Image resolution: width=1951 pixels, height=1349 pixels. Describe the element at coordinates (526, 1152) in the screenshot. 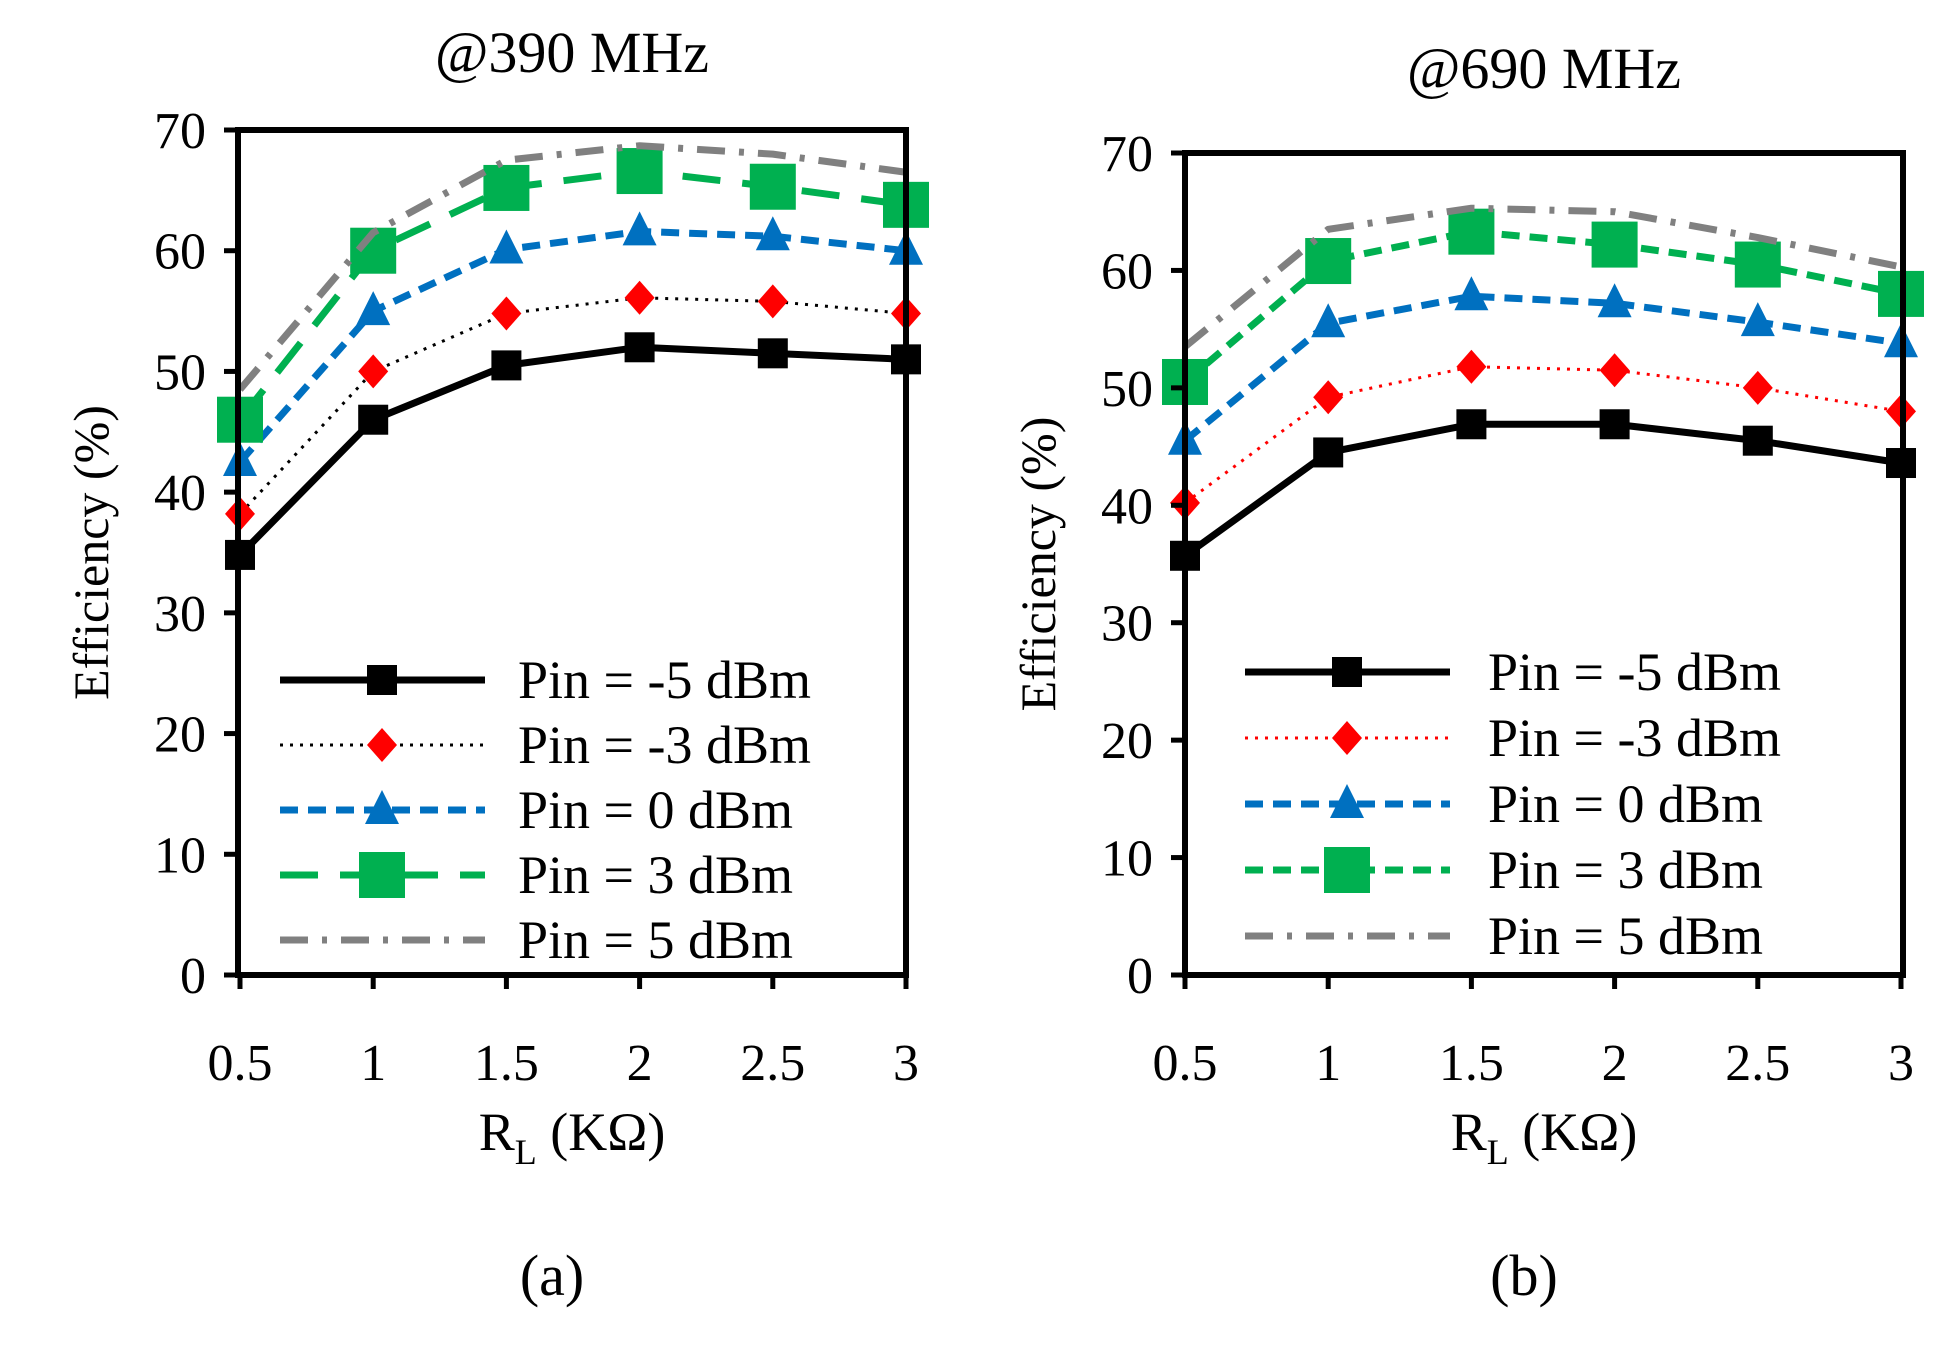

I see `x-axis-label-subscript: L` at that location.